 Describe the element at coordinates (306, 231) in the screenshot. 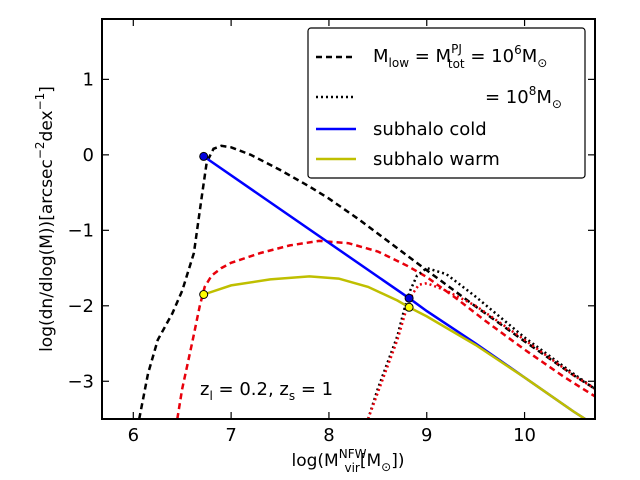

I see `marker-layer` at that location.